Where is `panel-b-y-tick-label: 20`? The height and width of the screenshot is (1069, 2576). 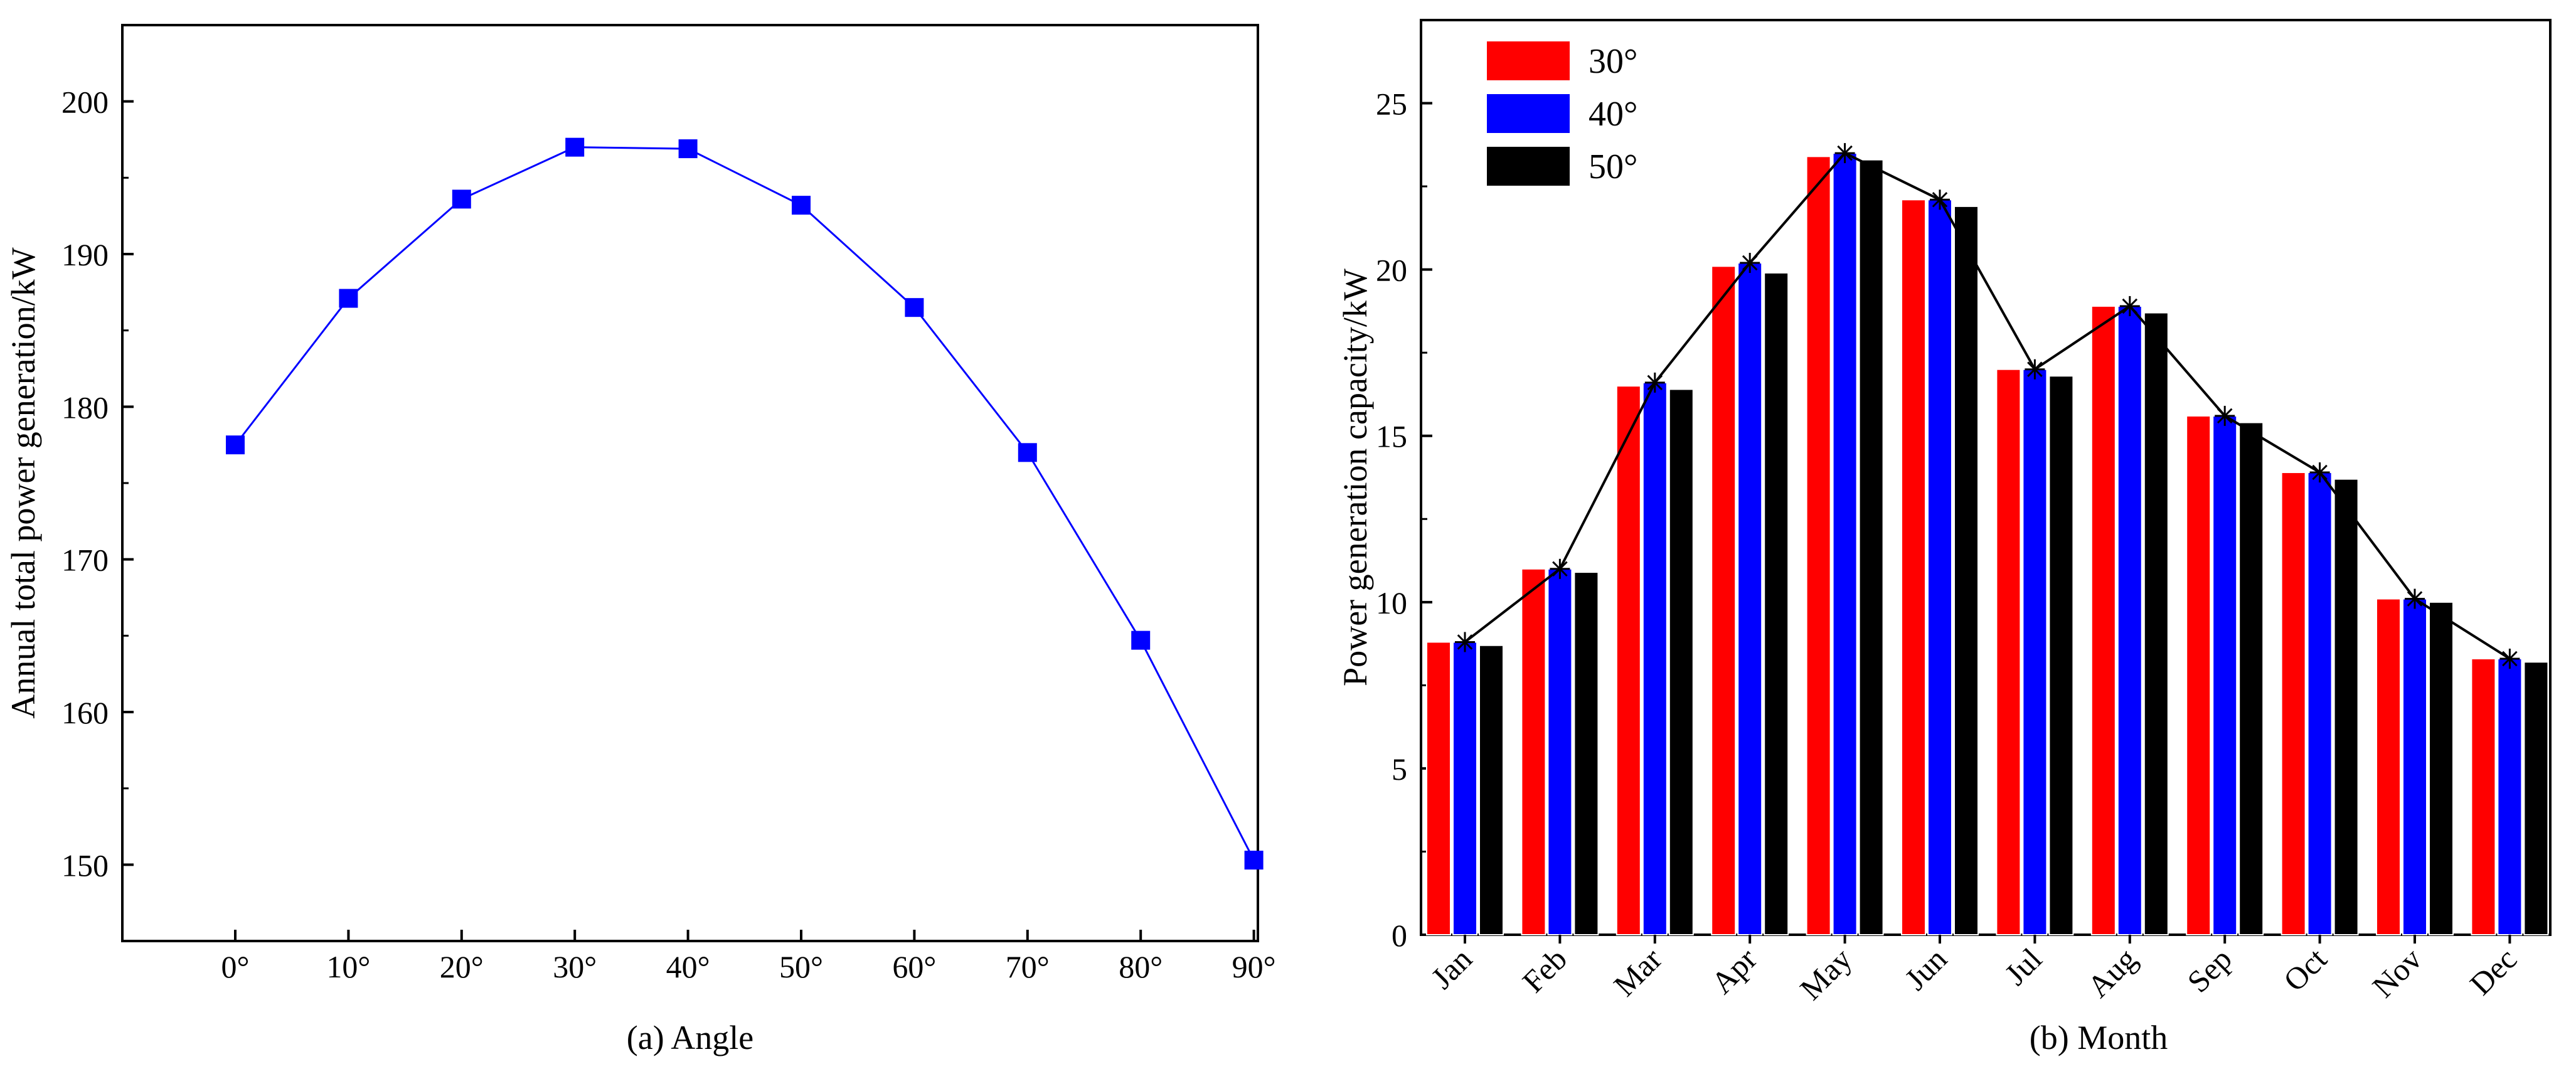 panel-b-y-tick-label: 20 is located at coordinates (1391, 270).